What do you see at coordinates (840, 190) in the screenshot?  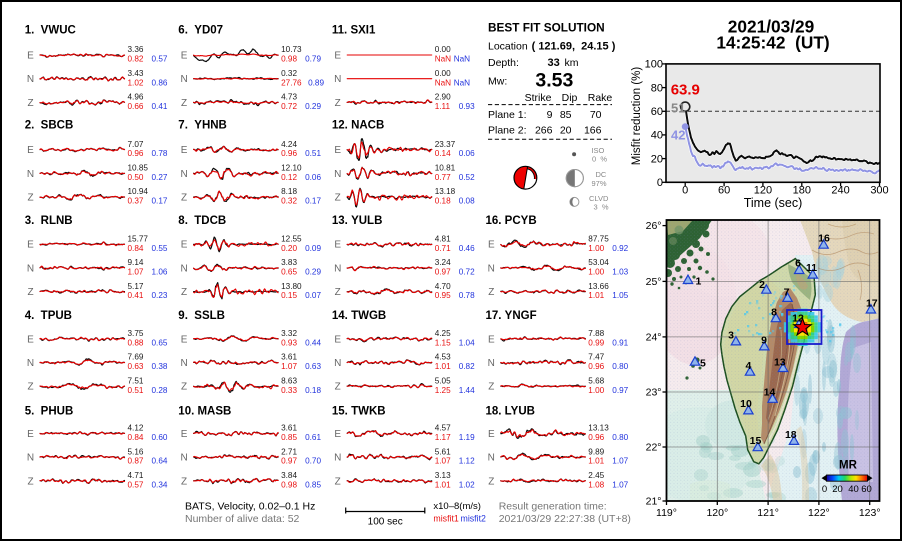 I see `svg-text: 240` at bounding box center [840, 190].